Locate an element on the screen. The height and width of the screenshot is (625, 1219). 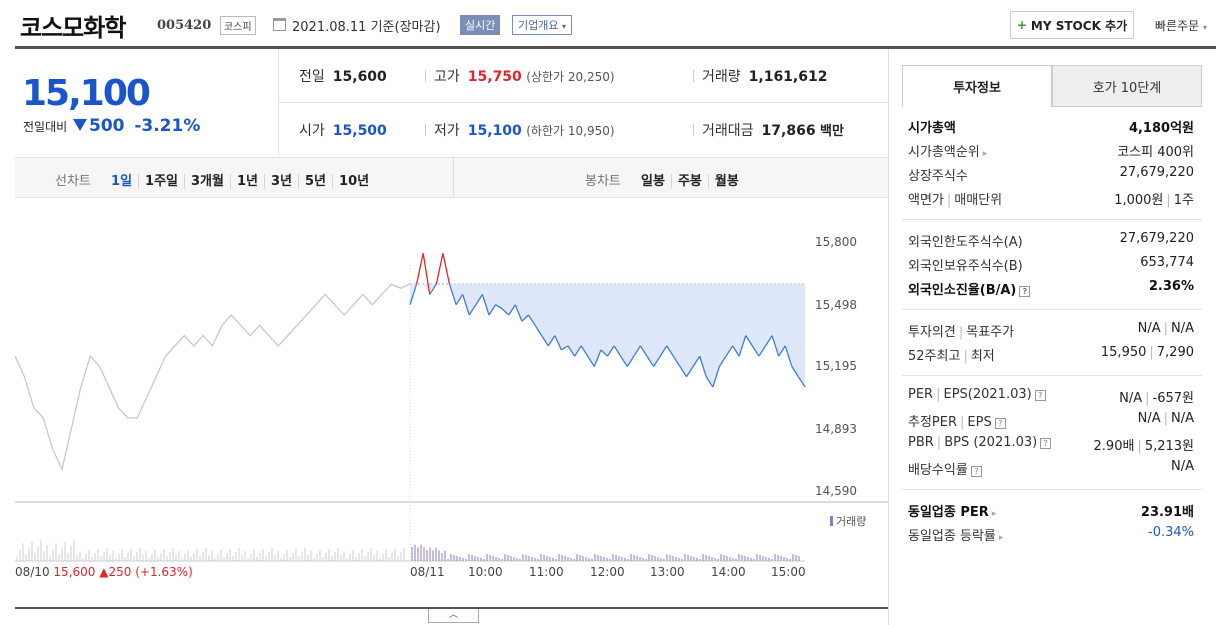
info-row-face-value: 액면가 | 매매단위 1,000원 | 1주 is located at coordinates (1051, 200).